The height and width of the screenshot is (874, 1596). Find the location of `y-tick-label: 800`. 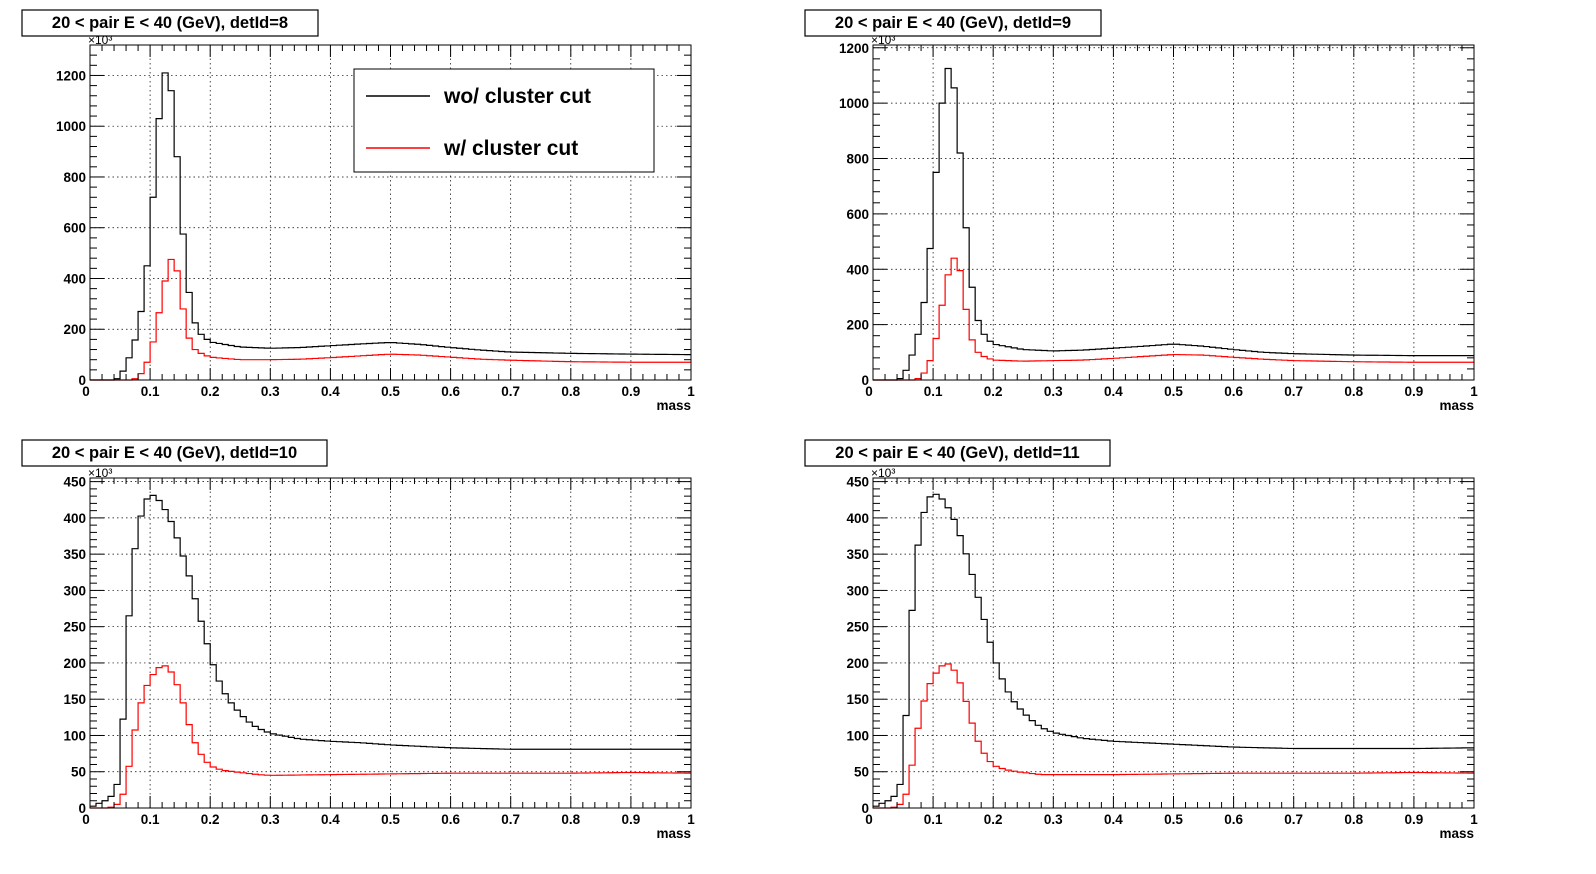

y-tick-label: 800 is located at coordinates (74, 177).